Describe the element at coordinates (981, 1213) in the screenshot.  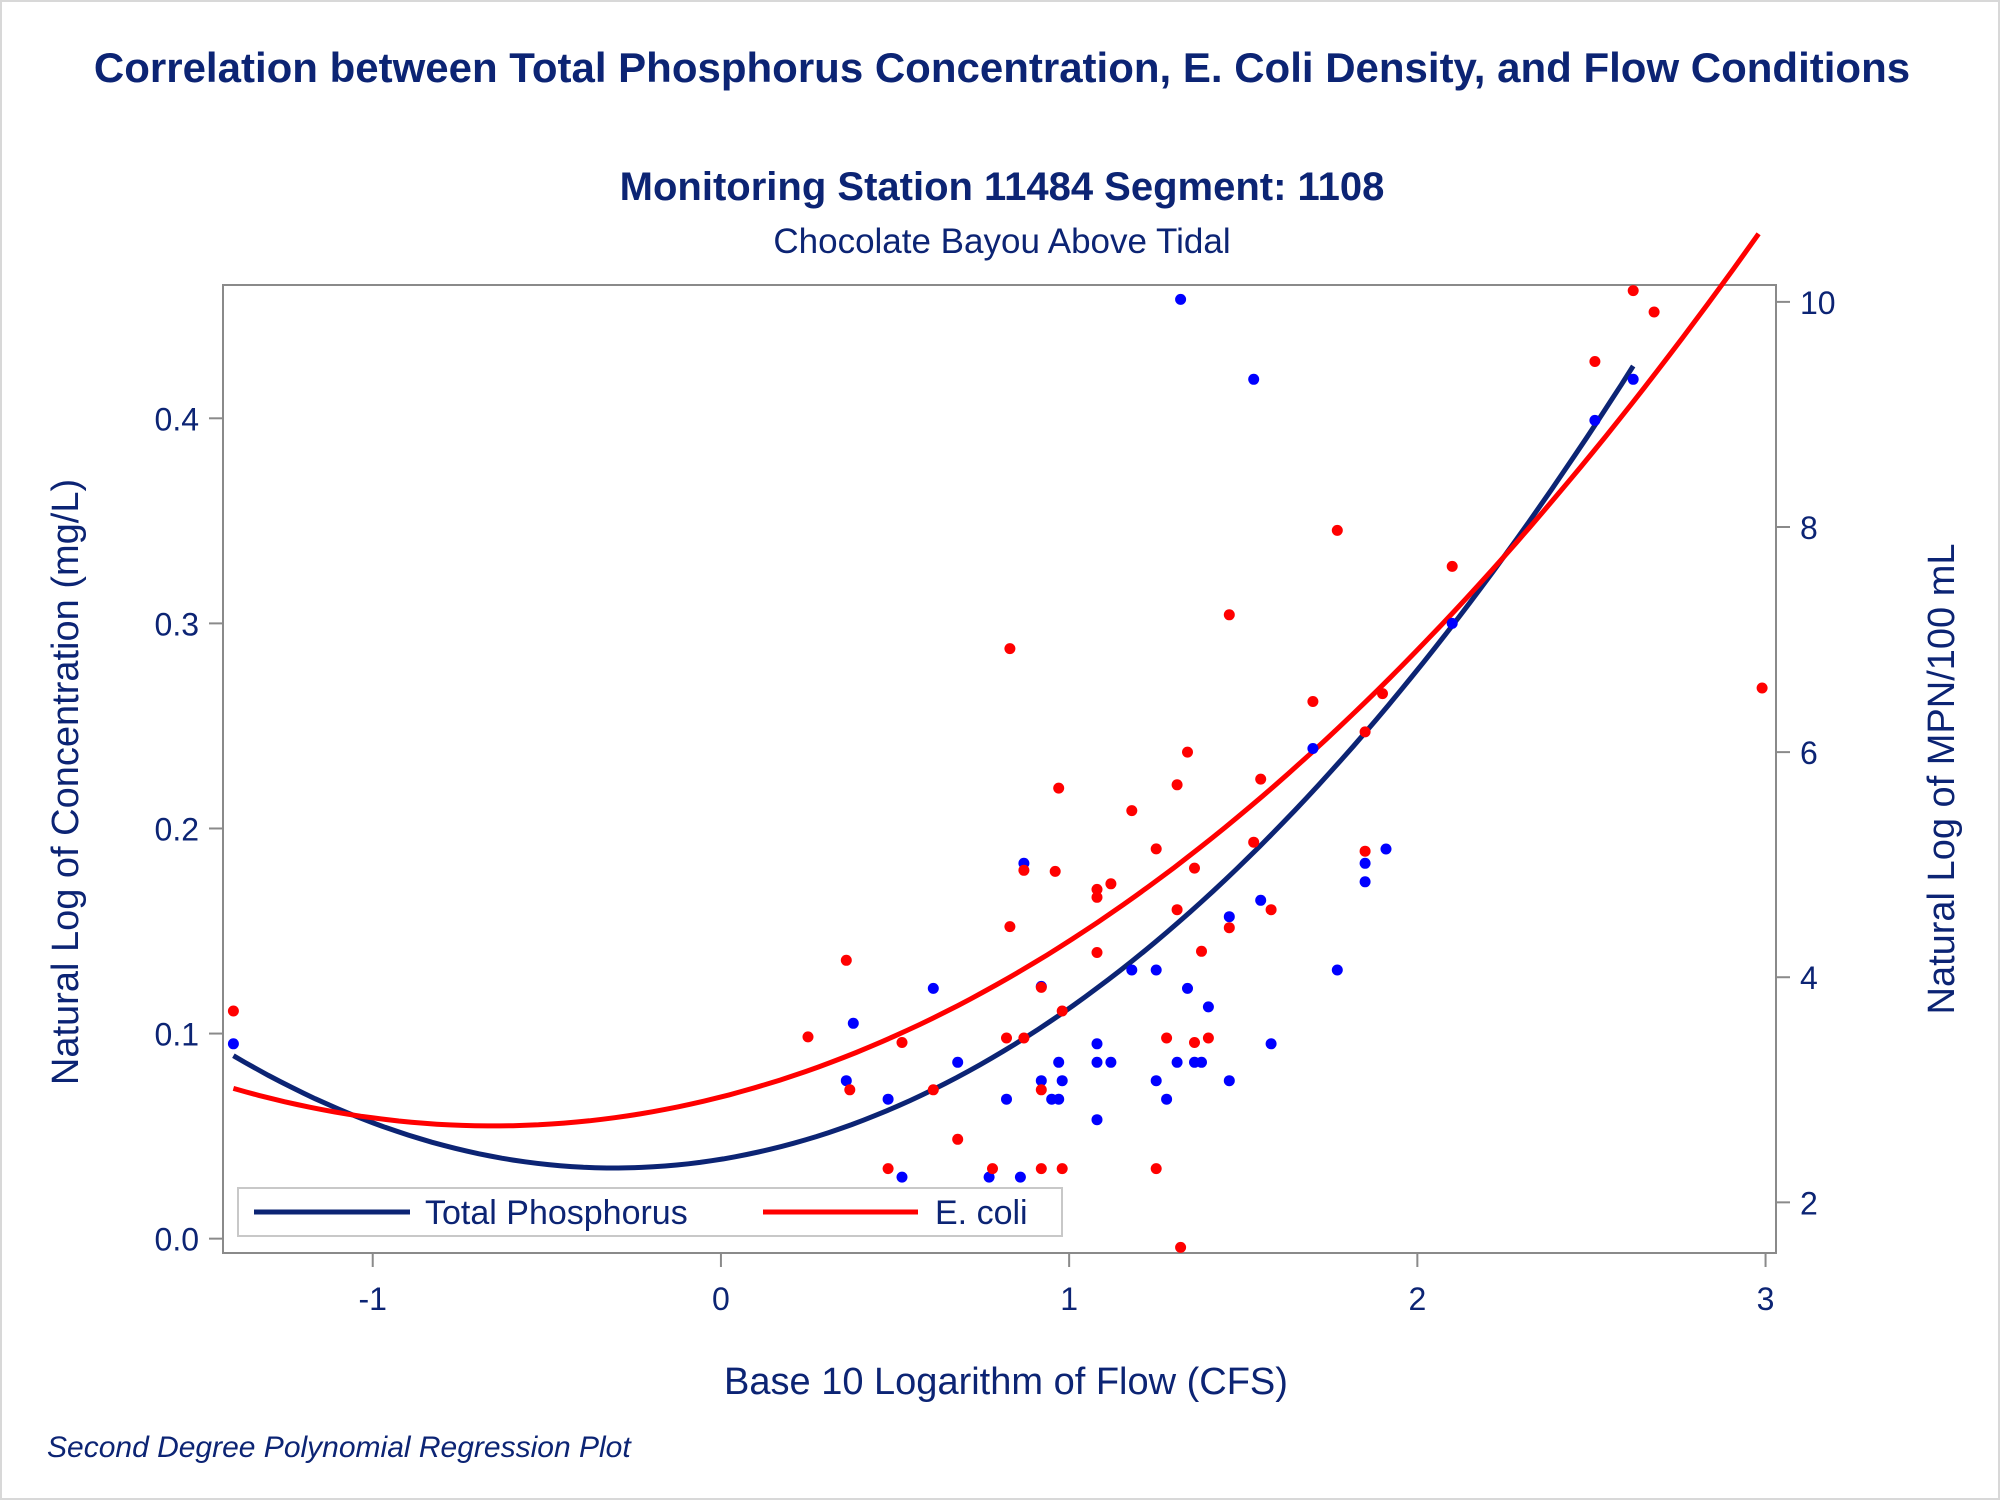
I see `legend-label-e-coli: E. coli` at that location.